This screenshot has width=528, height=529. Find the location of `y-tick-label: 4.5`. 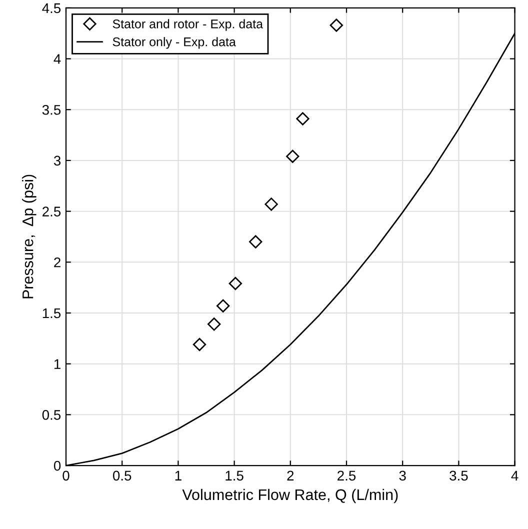

y-tick-label: 4.5 is located at coordinates (51, 8).